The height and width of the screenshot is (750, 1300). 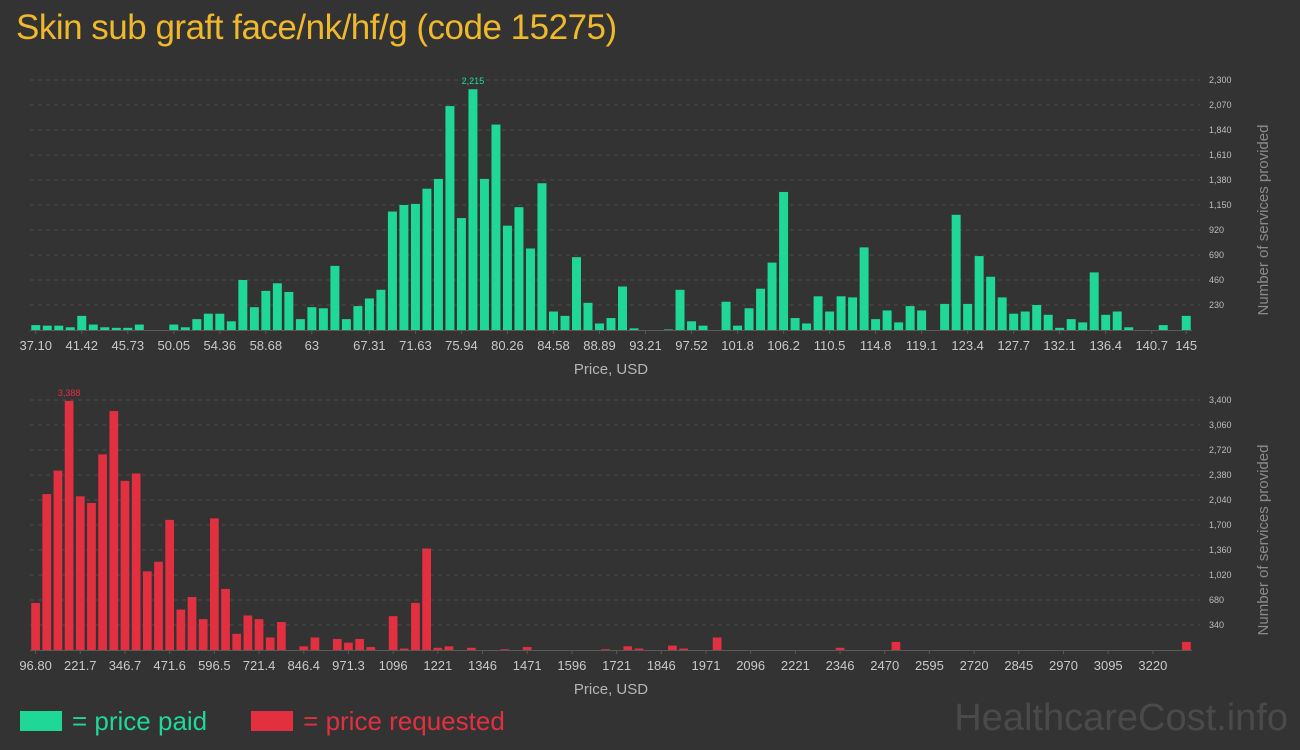 I want to click on paid-x-tick-label: 63, so click(x=312, y=345).